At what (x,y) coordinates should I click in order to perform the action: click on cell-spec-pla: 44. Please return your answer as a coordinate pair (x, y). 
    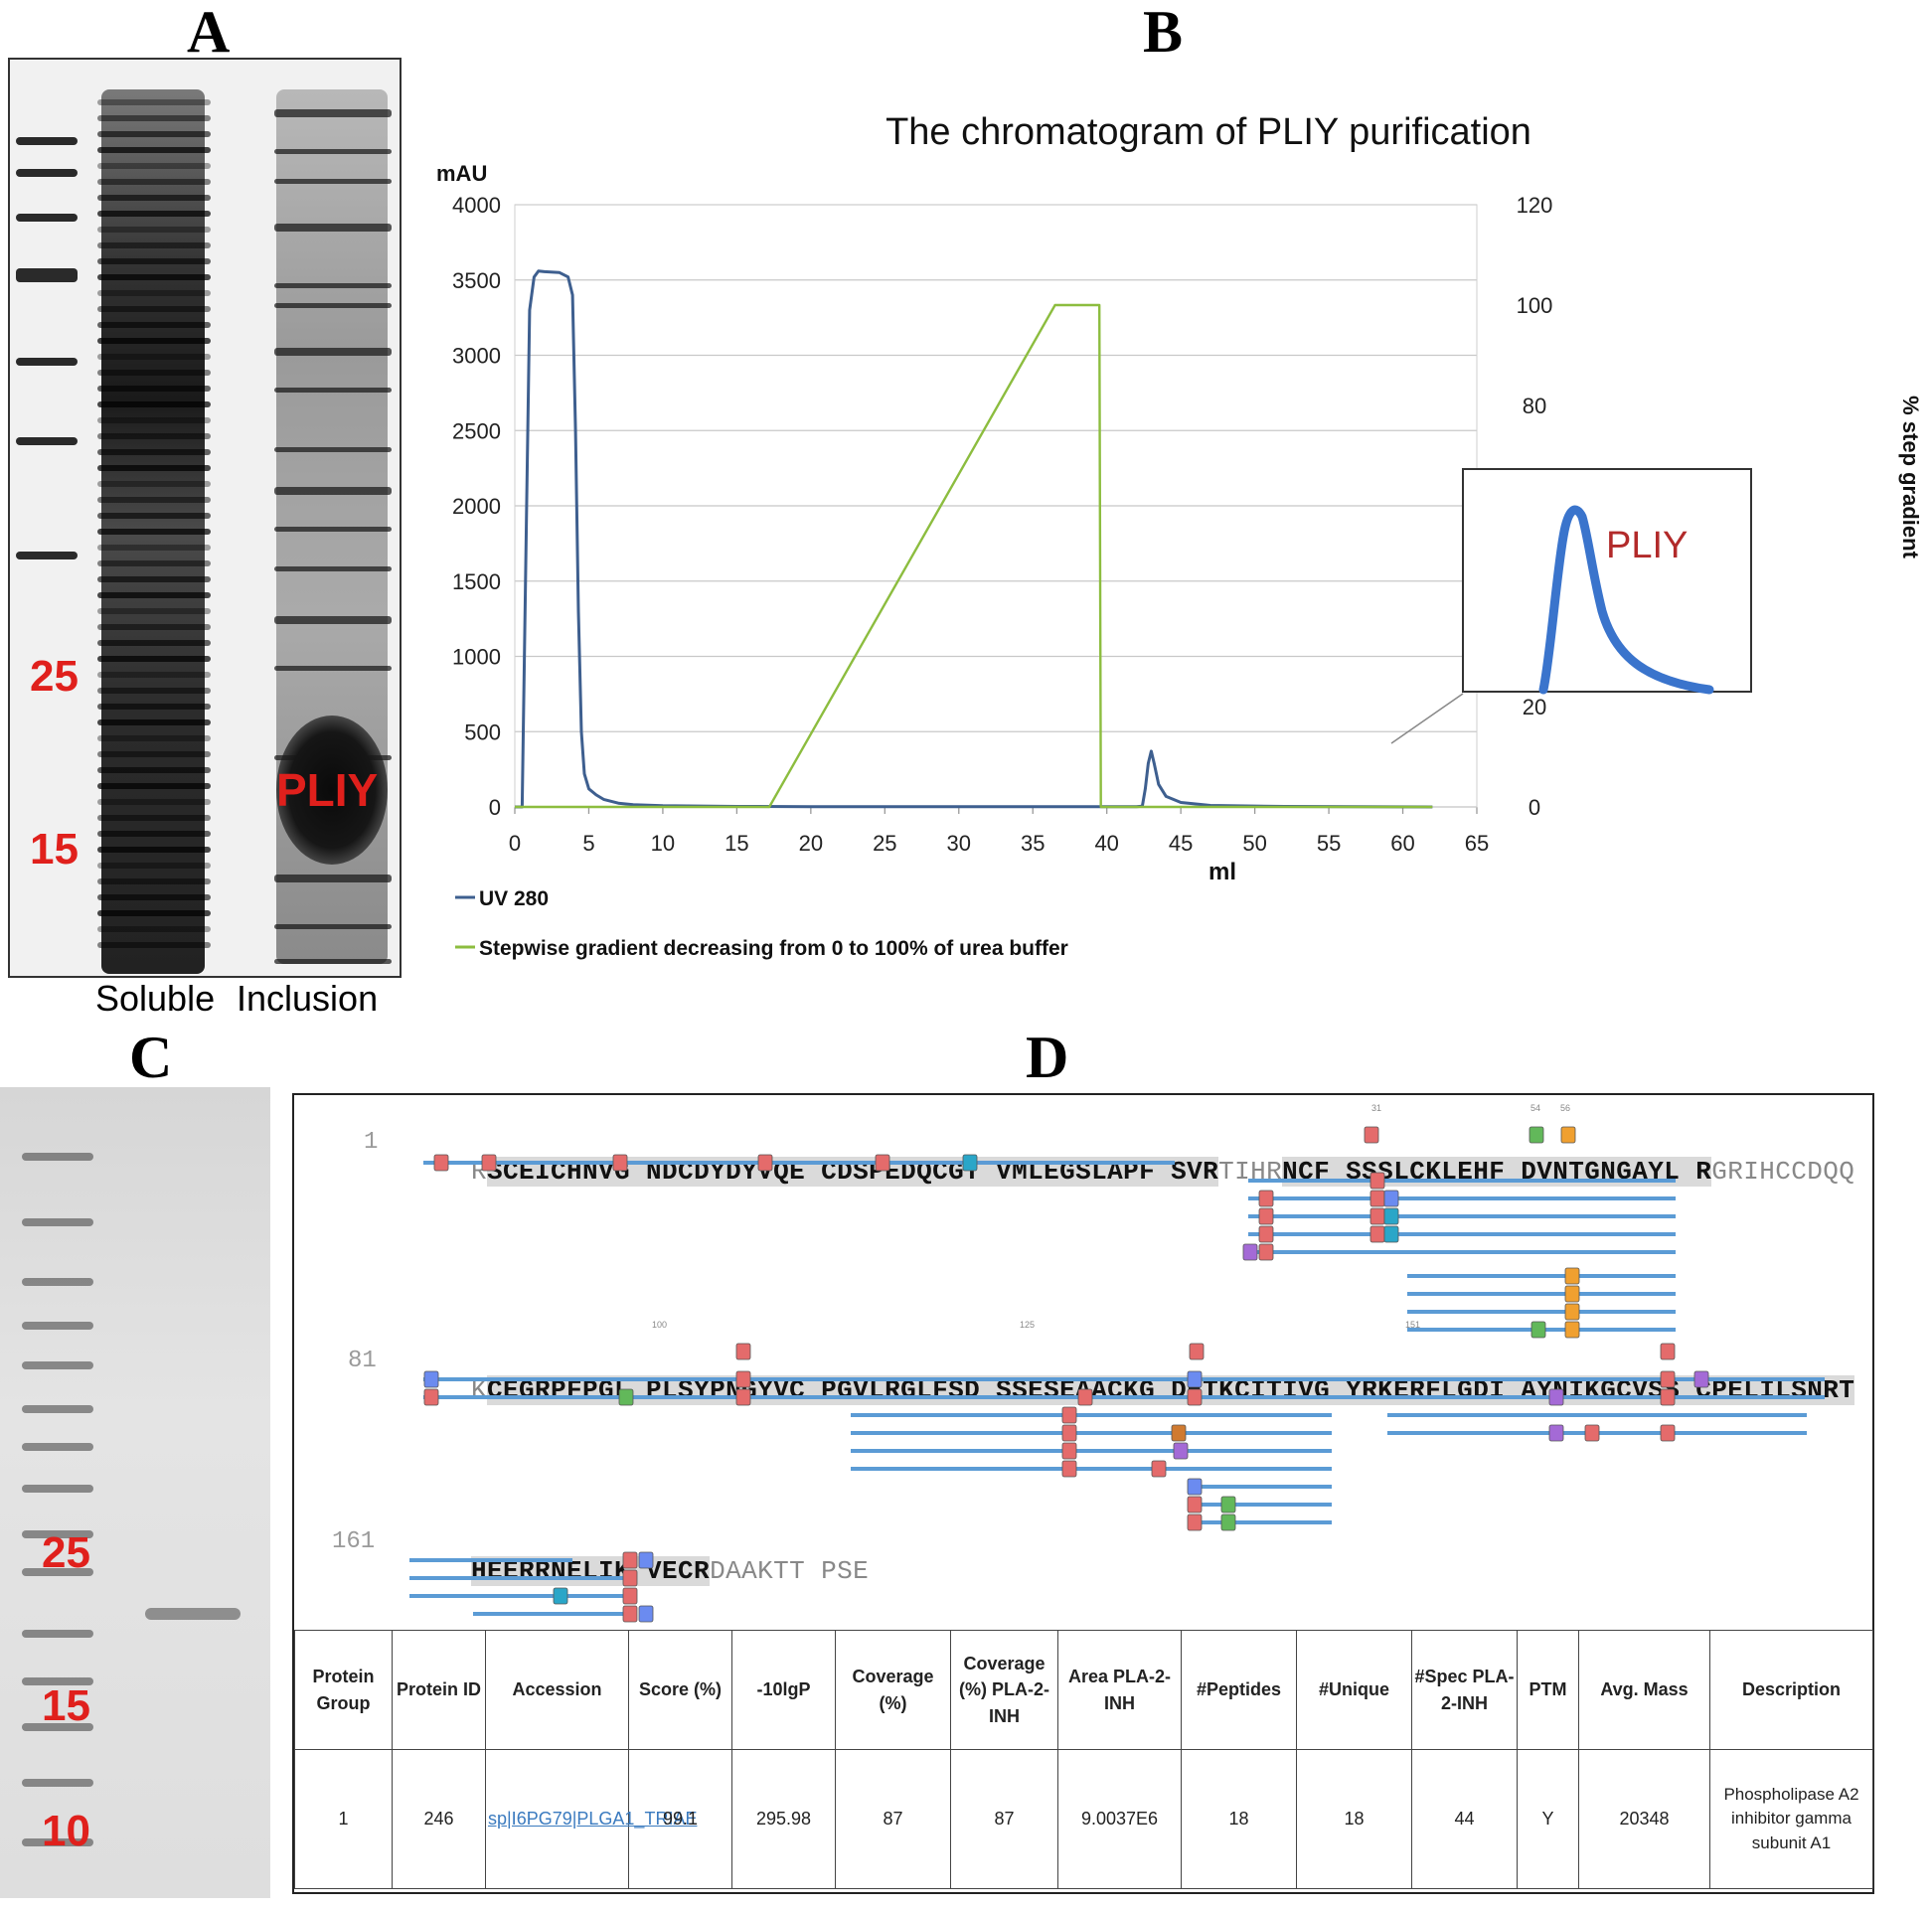
    Looking at the image, I should click on (1464, 1819).